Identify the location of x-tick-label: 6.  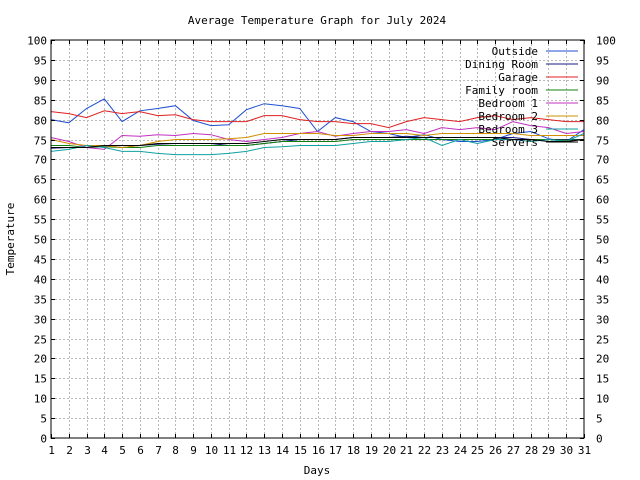
(140, 450).